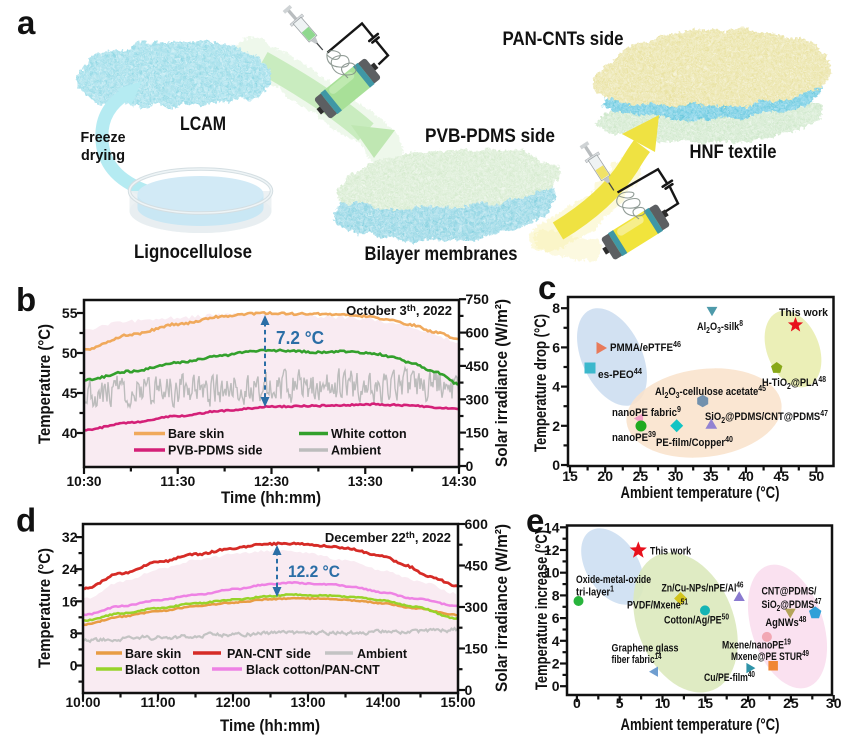  Describe the element at coordinates (671, 552) in the screenshot. I see `svg-text: This work` at that location.